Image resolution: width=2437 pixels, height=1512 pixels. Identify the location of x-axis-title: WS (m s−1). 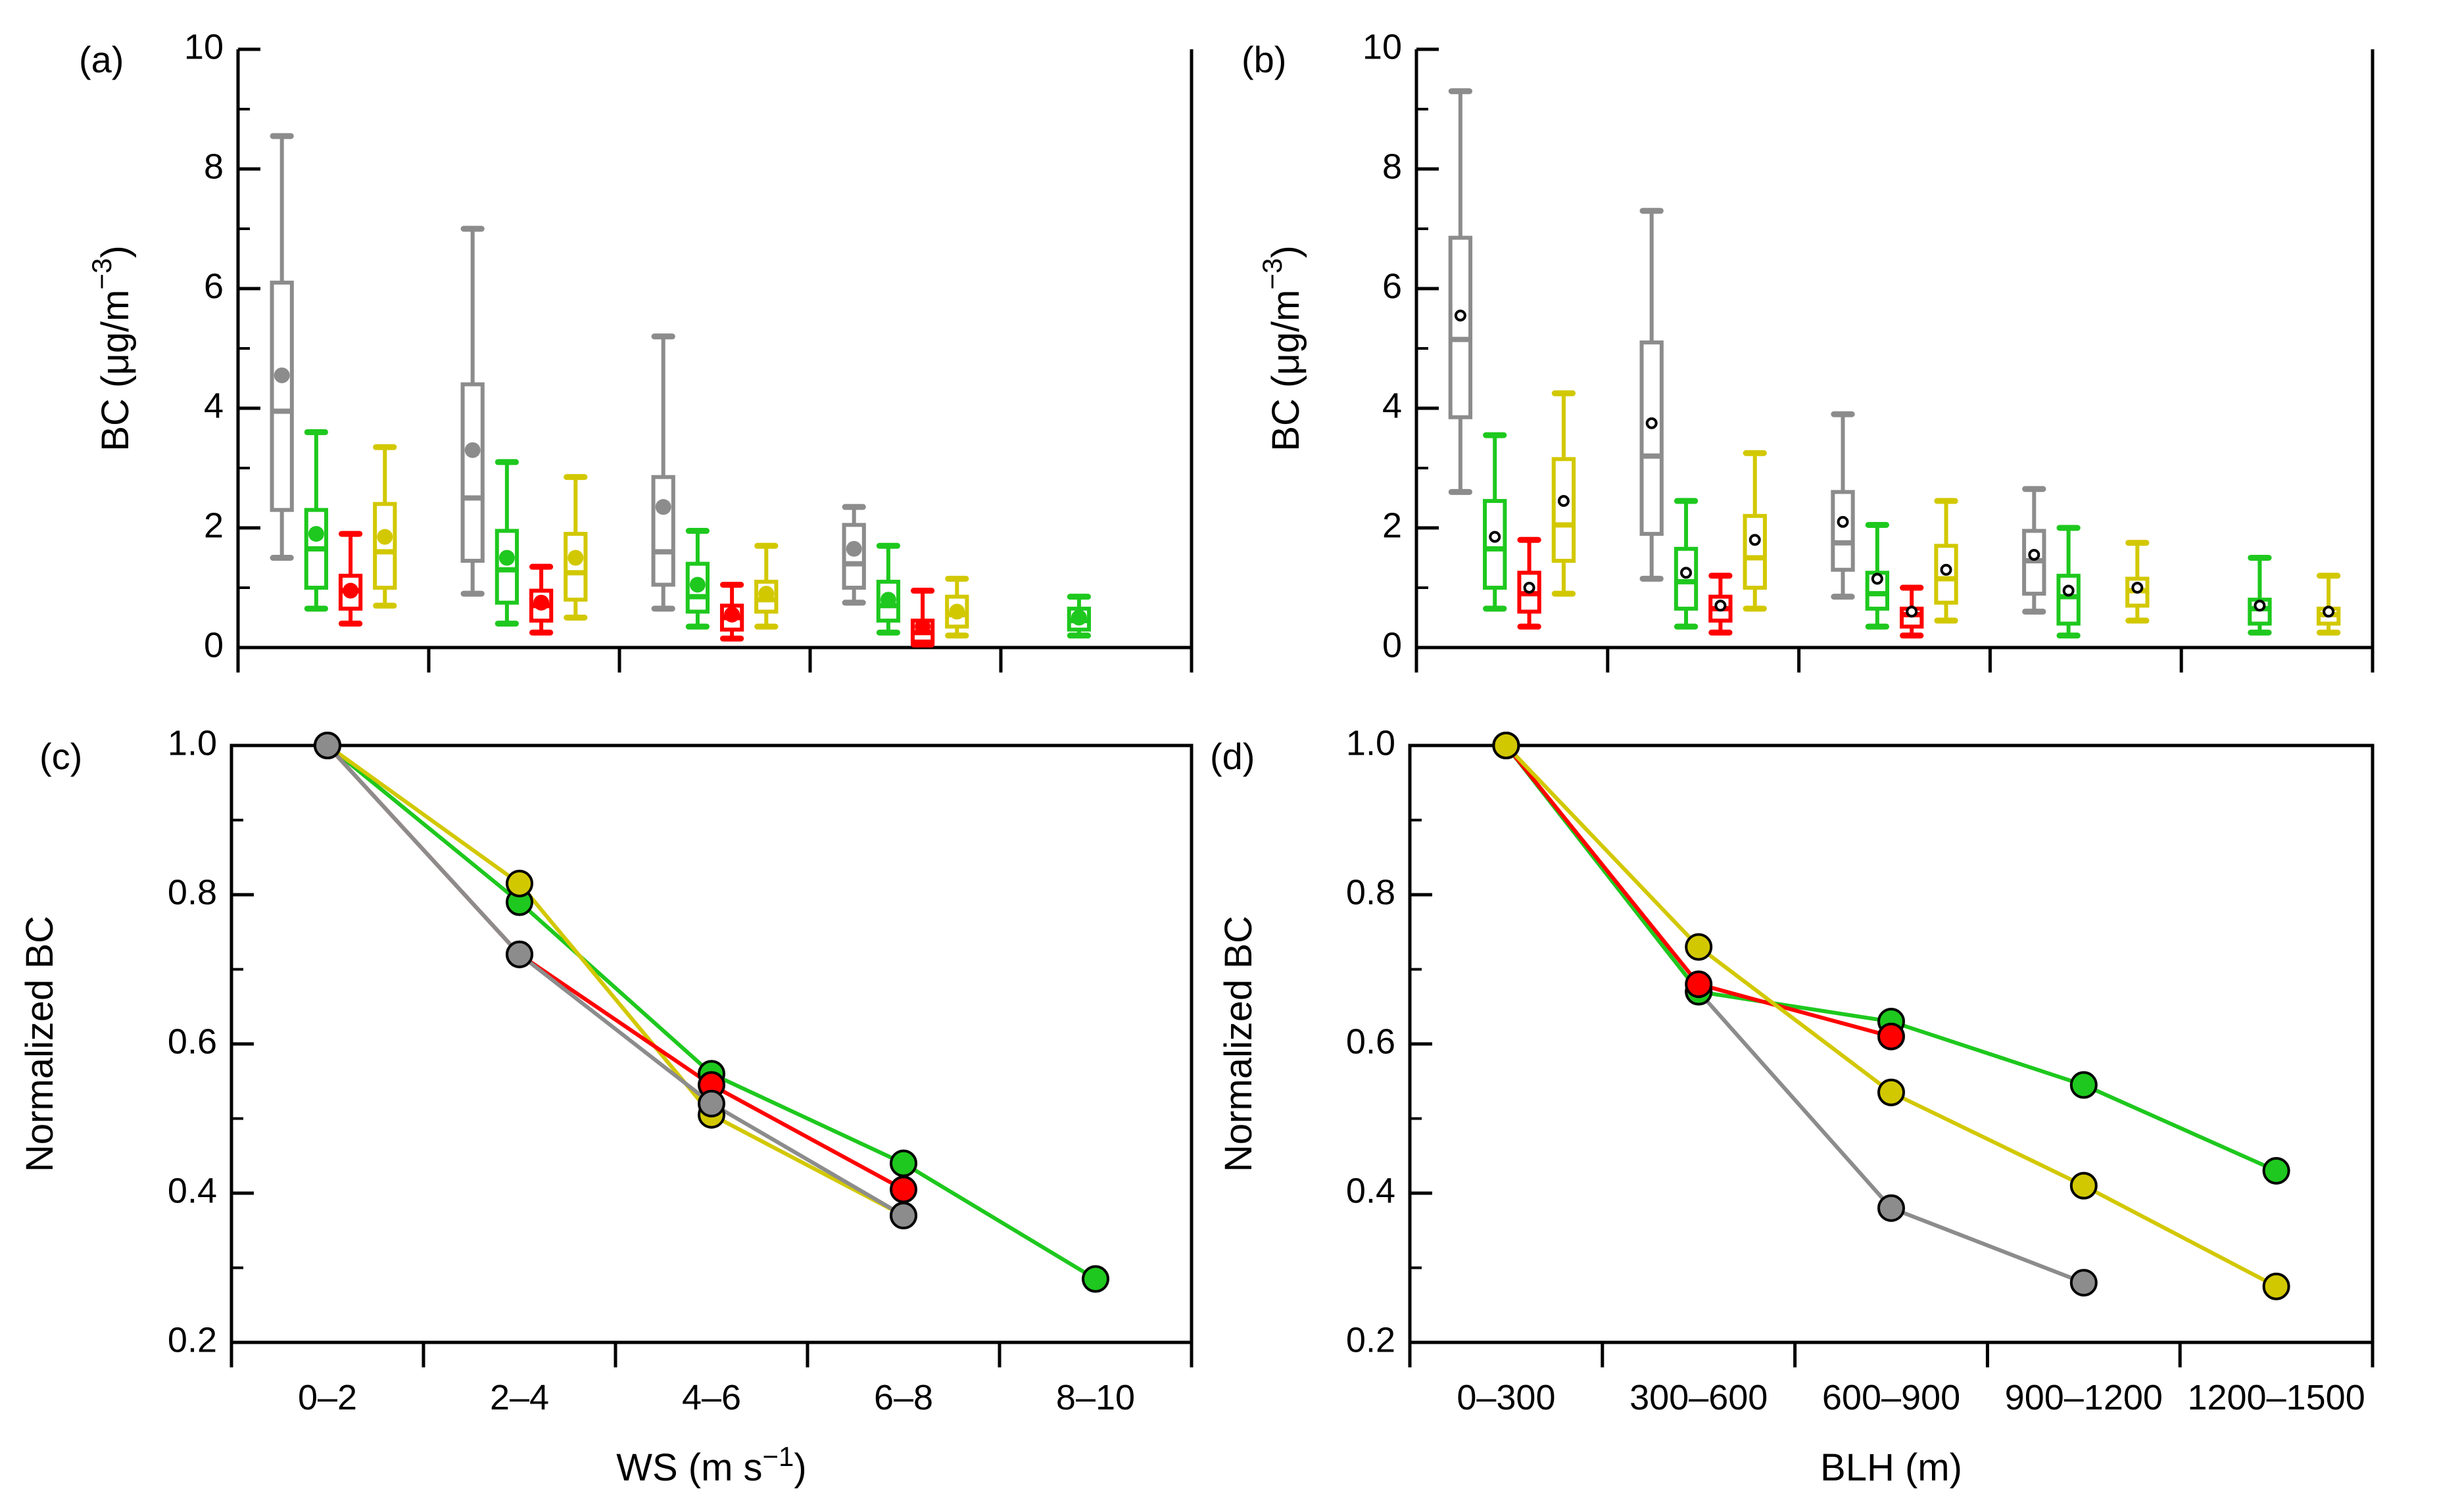
(711, 1465).